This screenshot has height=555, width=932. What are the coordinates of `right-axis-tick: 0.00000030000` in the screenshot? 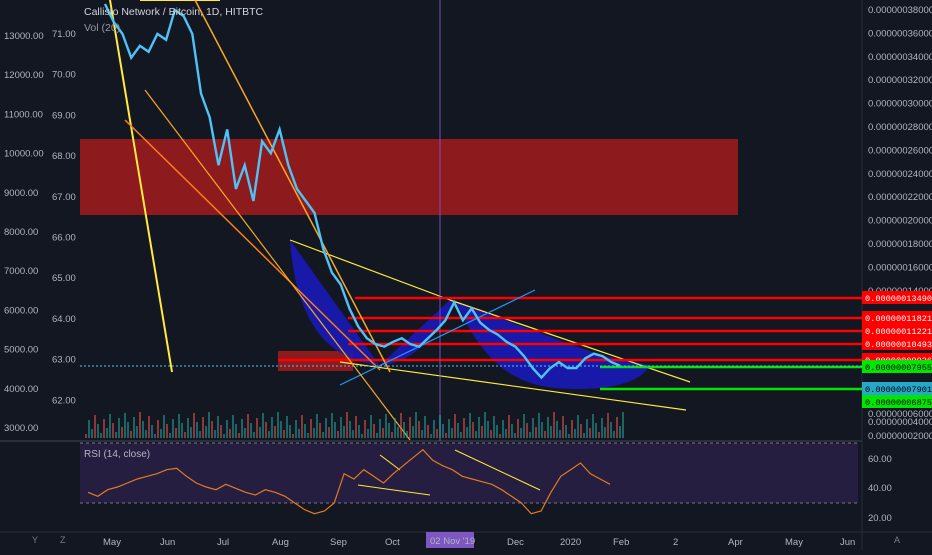 It's located at (900, 104).